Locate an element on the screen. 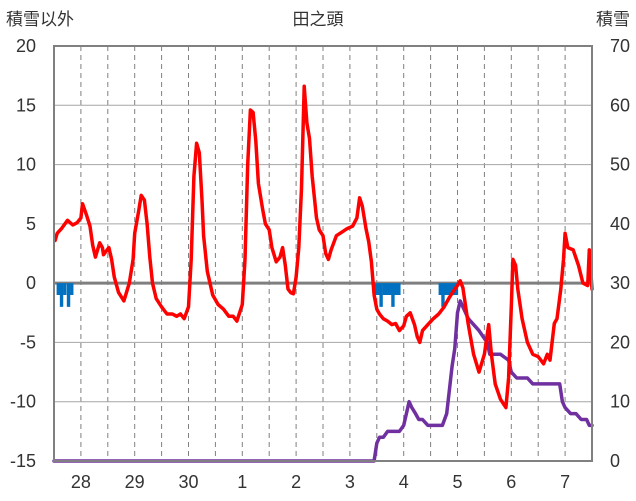  y-left-tick-label: 10 is located at coordinates (26, 165).